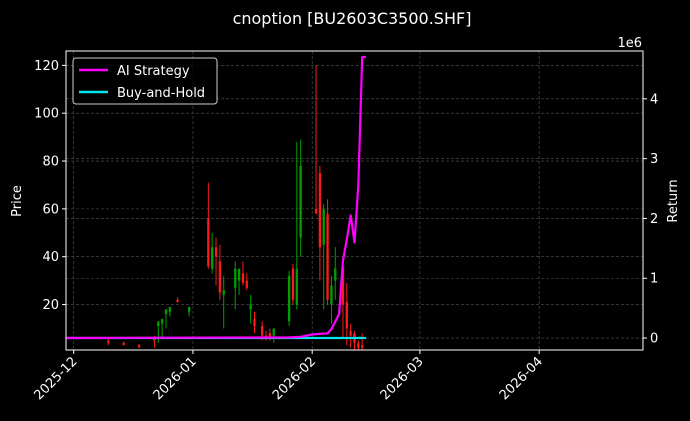  Describe the element at coordinates (654, 339) in the screenshot. I see `y-tick-label-right: 0` at that location.